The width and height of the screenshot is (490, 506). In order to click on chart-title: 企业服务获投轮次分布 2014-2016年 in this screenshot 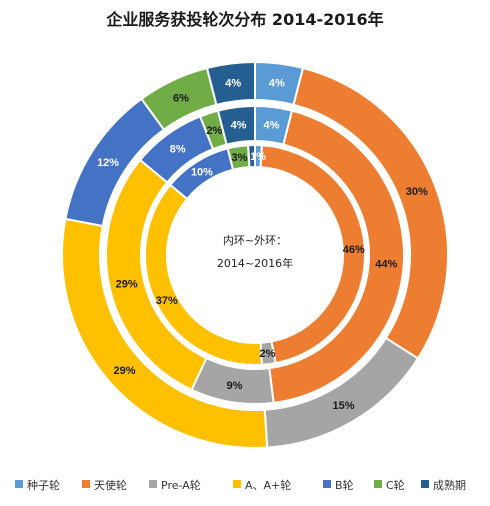, I will do `click(244, 19)`.